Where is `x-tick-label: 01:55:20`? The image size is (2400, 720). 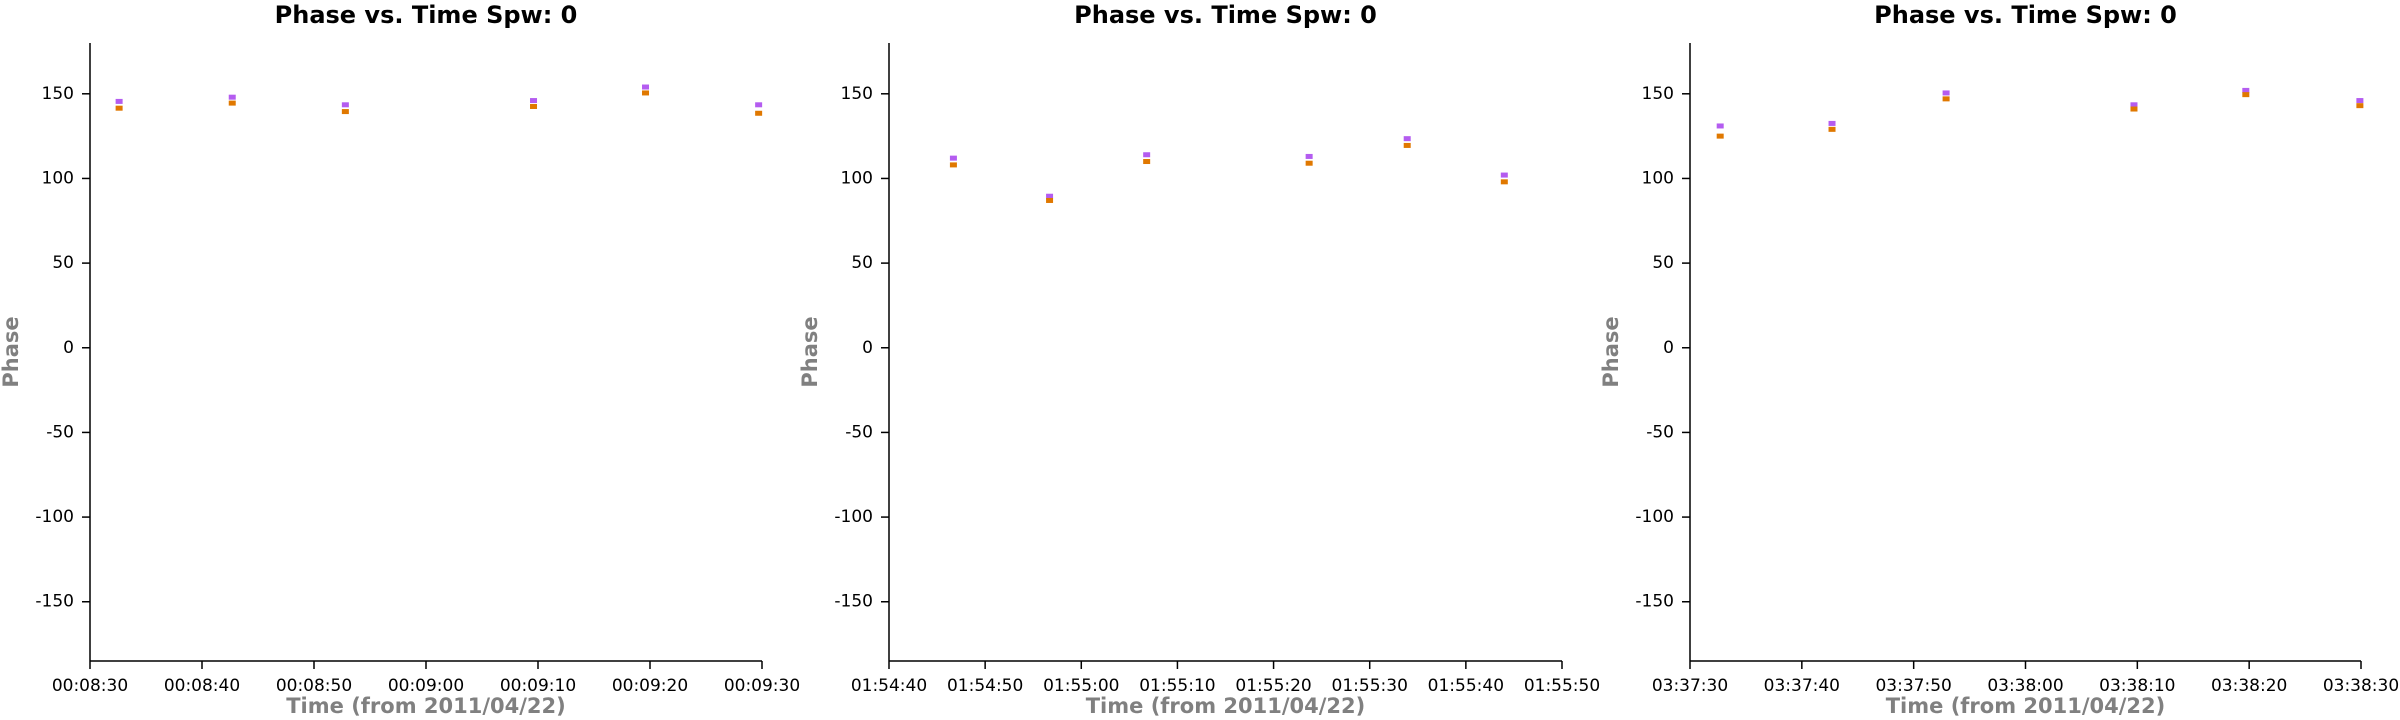
x-tick-label: 01:55:20 is located at coordinates (1273, 686).